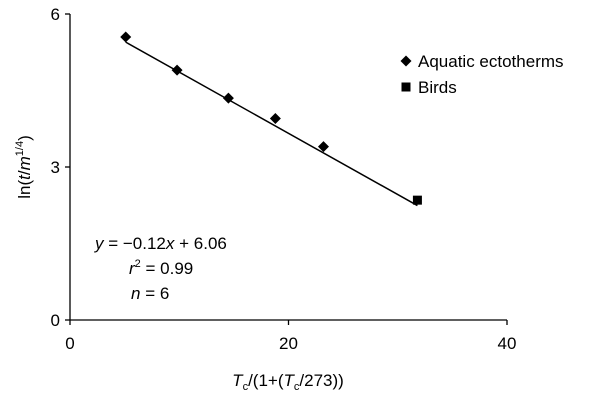 This screenshot has height=395, width=613. I want to click on bird-point, so click(417, 200).